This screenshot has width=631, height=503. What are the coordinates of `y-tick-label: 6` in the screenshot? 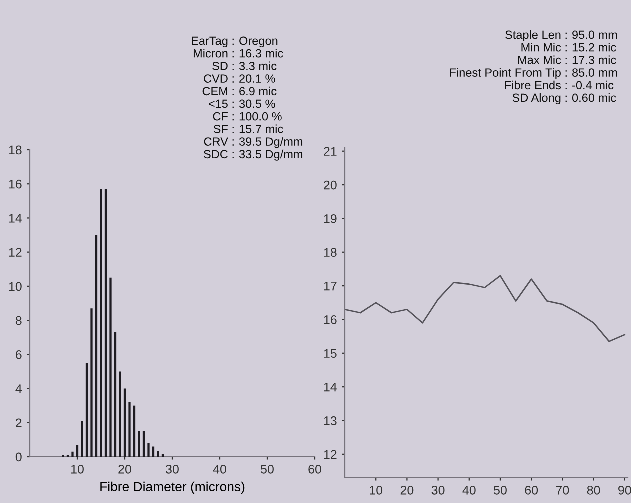 It's located at (19, 355).